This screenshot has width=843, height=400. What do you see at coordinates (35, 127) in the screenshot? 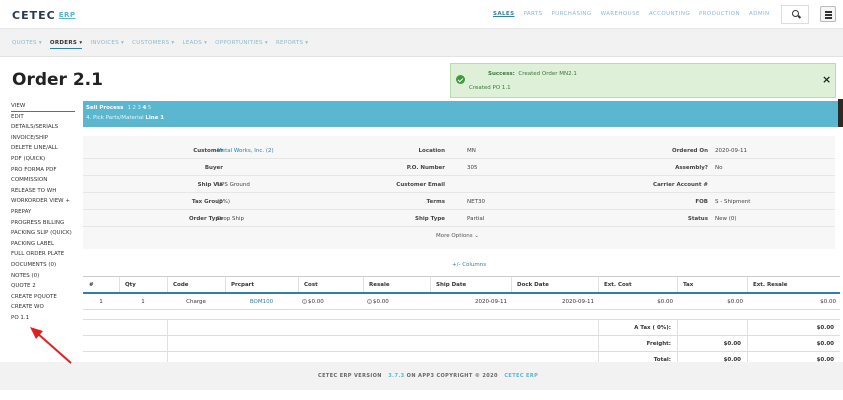
I see `menu-item-details-serials: DETAILS/SERIALS` at bounding box center [35, 127].